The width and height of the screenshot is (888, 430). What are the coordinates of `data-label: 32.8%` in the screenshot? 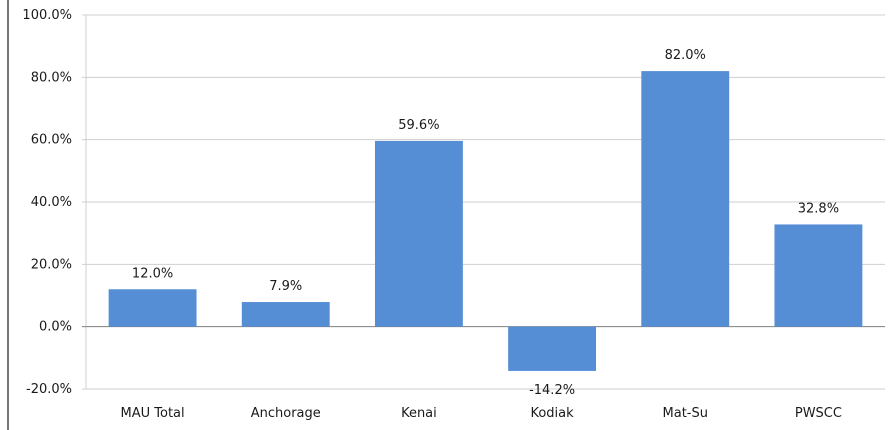 It's located at (818, 208).